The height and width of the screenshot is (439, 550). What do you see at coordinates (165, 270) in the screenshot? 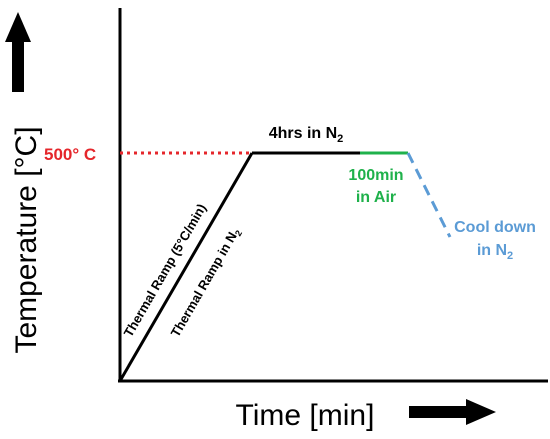
I see `ramp-rate-label: Thermal Ramp (5°C/min)` at bounding box center [165, 270].